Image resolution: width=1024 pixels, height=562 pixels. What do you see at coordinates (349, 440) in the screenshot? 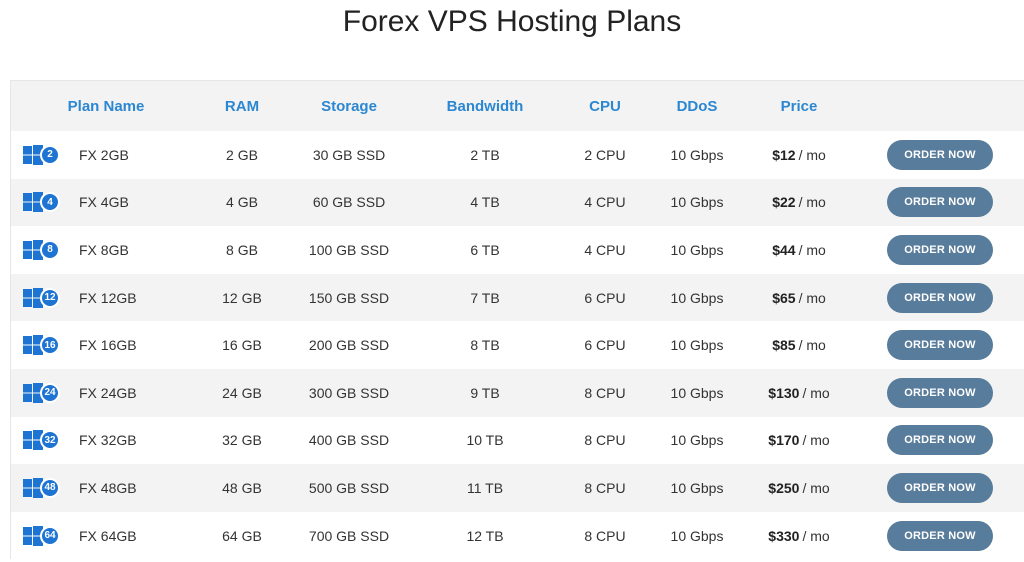
I see `storage-value: 400 GB SSD` at bounding box center [349, 440].